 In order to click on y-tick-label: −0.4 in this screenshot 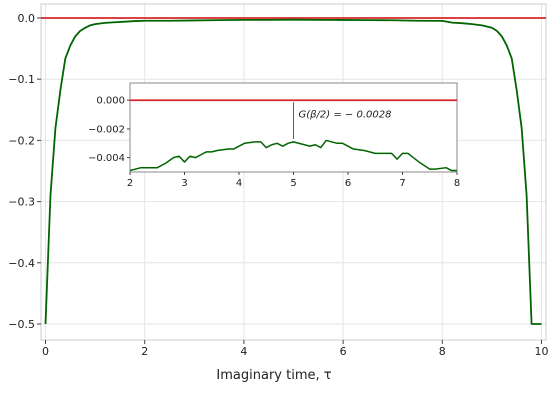, I will do `click(21, 263)`.